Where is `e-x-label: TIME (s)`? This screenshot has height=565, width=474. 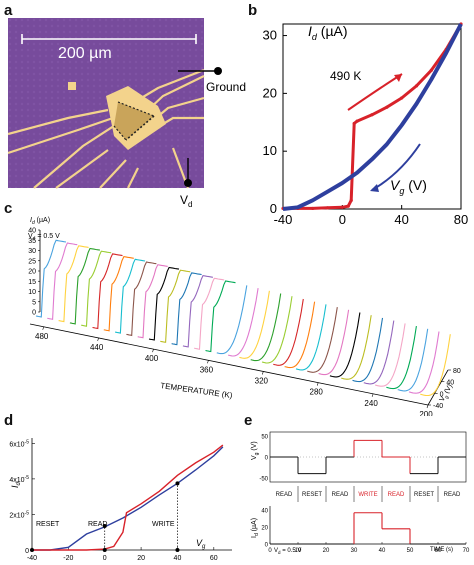 e-x-label: TIME (s) is located at coordinates (441, 550).